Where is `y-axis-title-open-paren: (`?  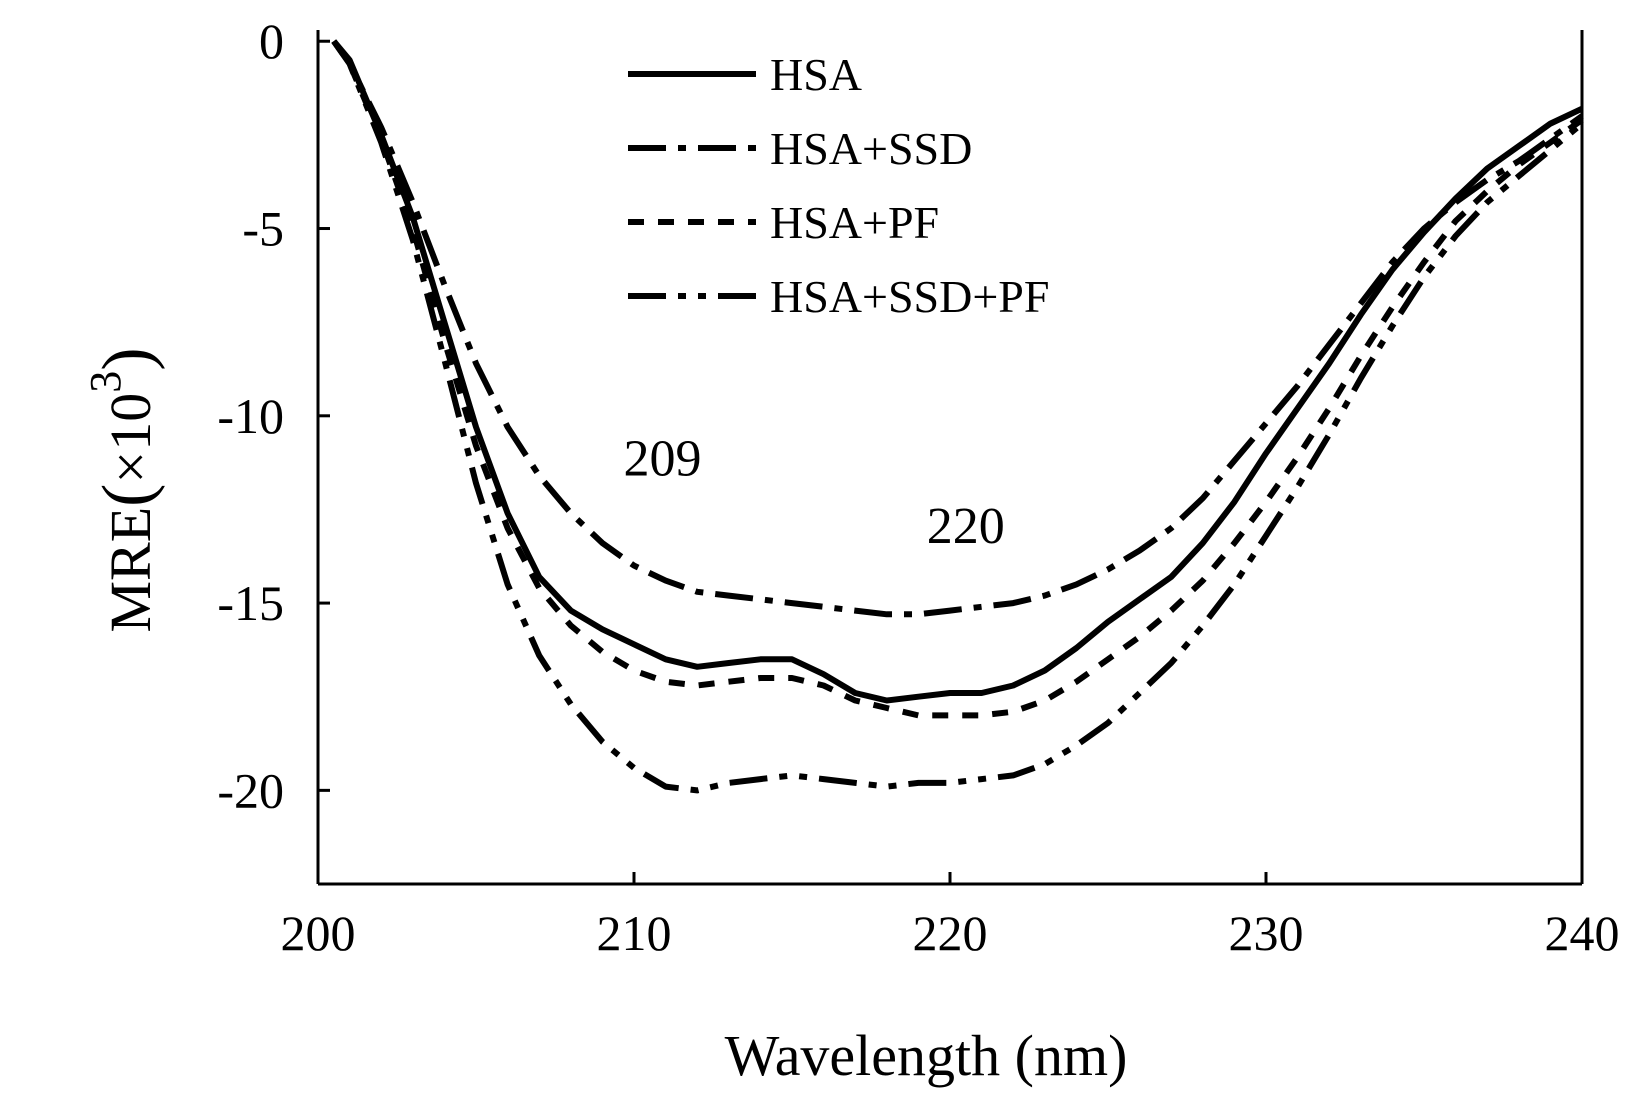 y-axis-title-open-paren: ( is located at coordinates (127, 495).